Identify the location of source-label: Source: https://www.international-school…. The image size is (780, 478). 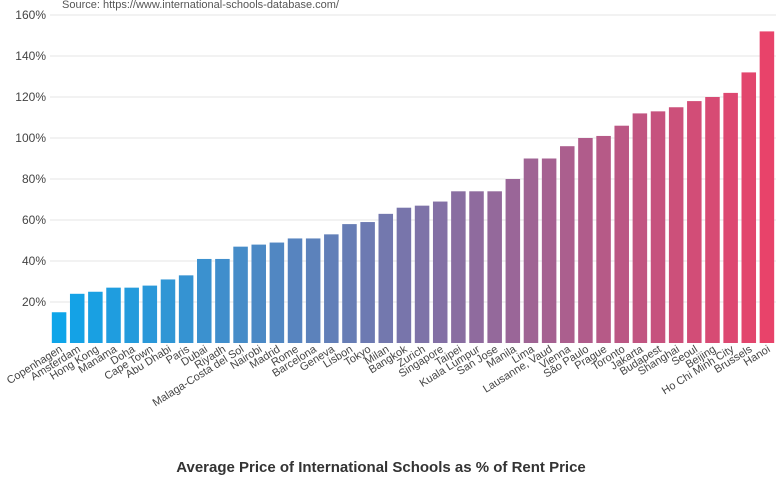
(201, 5).